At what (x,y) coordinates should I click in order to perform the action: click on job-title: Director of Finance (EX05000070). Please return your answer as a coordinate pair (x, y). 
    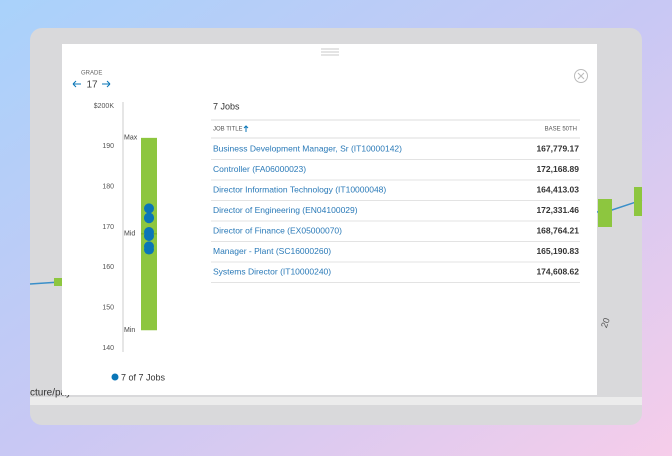
    Looking at the image, I should click on (277, 230).